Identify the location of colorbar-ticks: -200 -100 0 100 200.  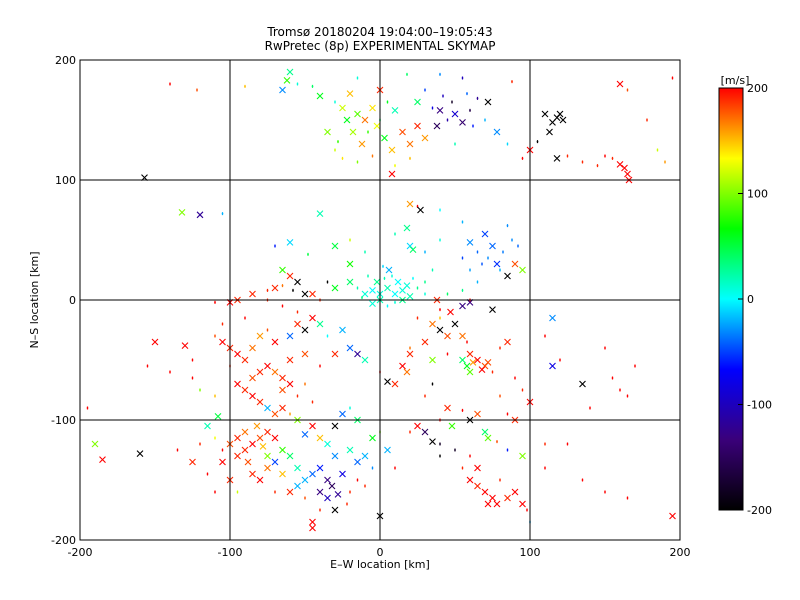
(755, 299).